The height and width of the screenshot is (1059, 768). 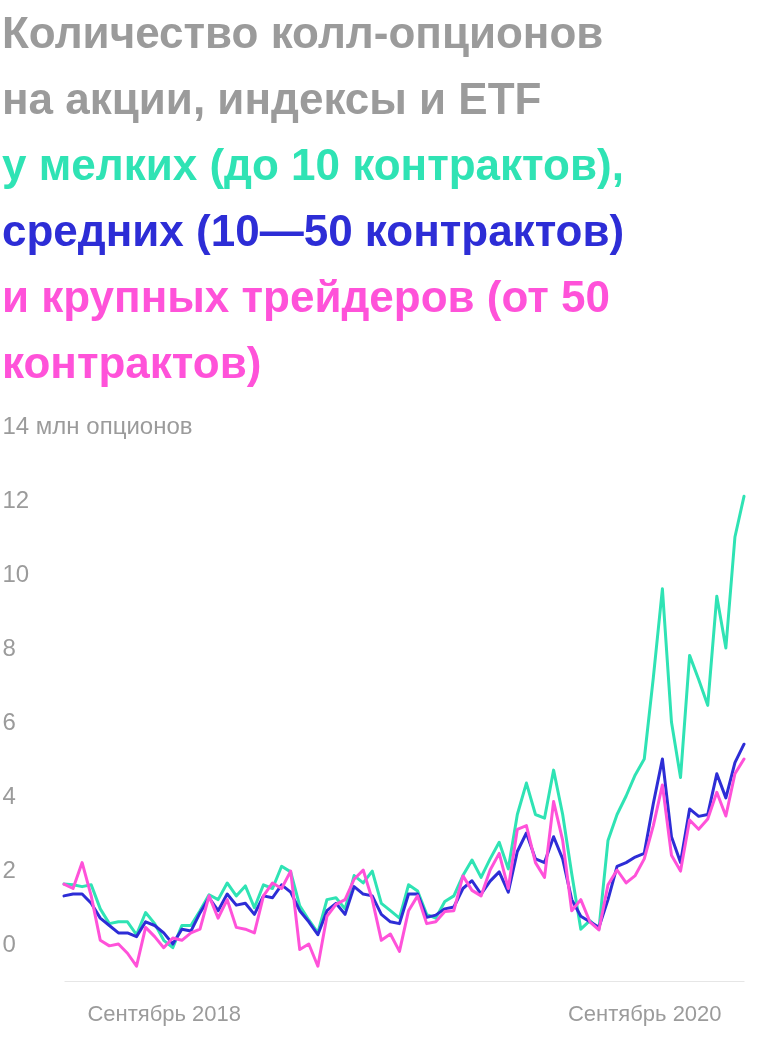 I want to click on y-tick-label: 10, so click(x=16, y=573).